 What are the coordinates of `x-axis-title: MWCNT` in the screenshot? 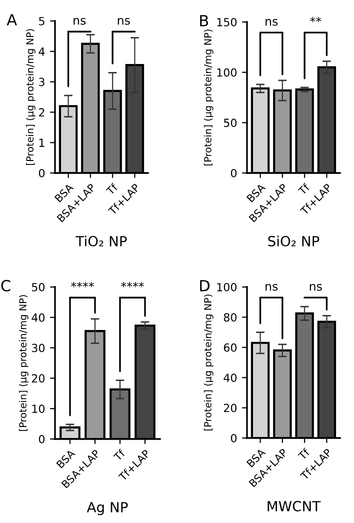 It's located at (294, 506).